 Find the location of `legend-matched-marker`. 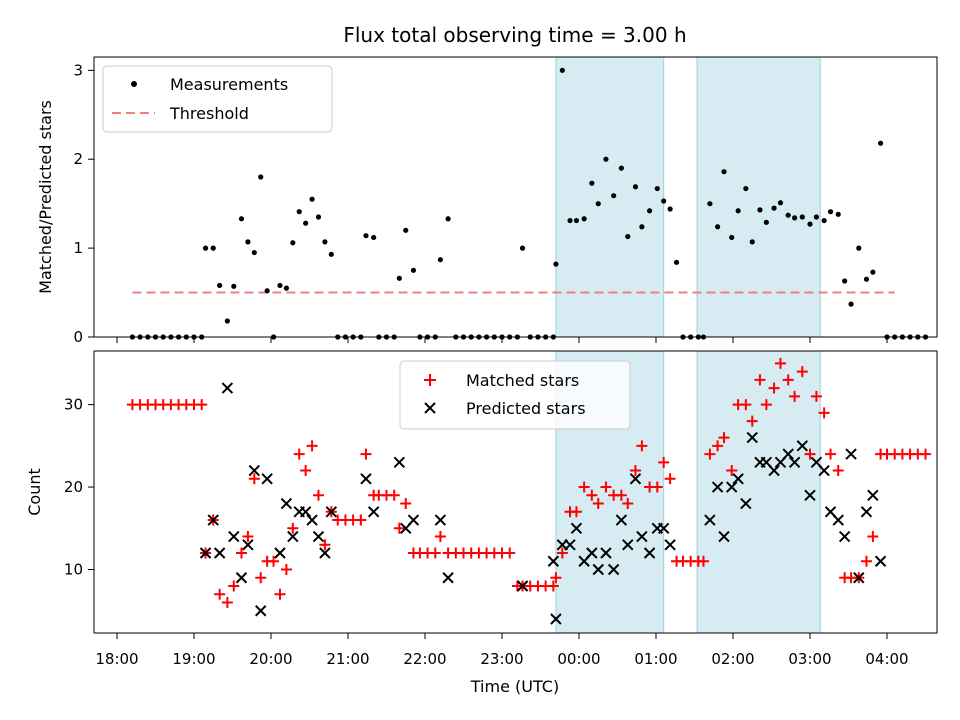

legend-matched-marker is located at coordinates (430, 380).